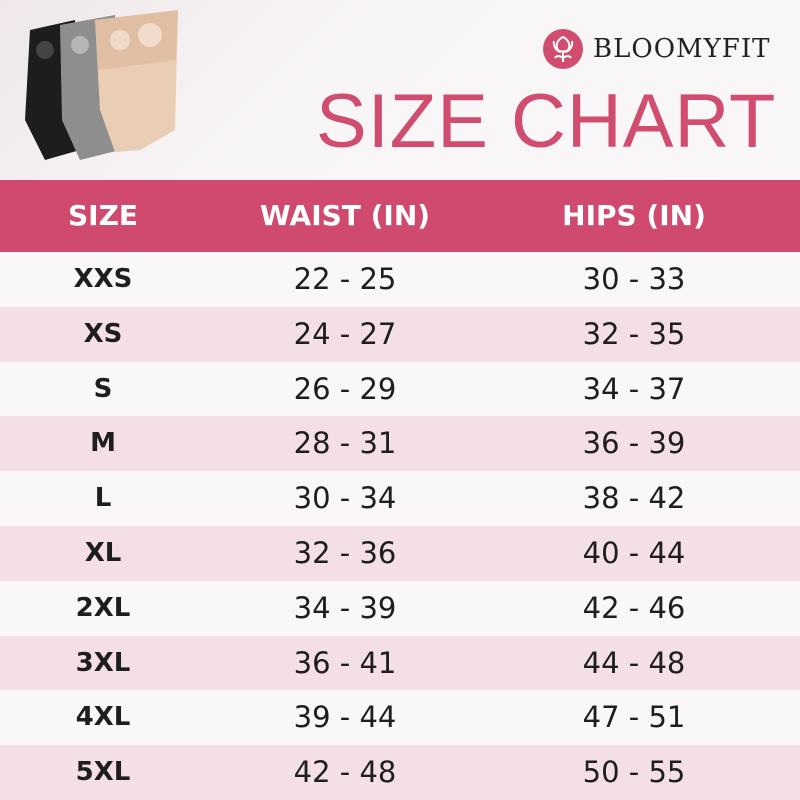  Describe the element at coordinates (400, 553) in the screenshot. I see `table-row: XL 32 - 36 40 - 44` at that location.